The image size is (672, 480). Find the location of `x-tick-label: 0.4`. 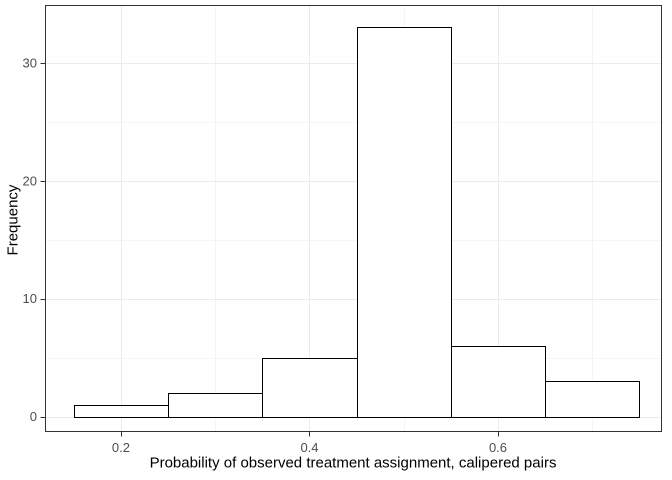

x-tick-label: 0.4 is located at coordinates (309, 447).